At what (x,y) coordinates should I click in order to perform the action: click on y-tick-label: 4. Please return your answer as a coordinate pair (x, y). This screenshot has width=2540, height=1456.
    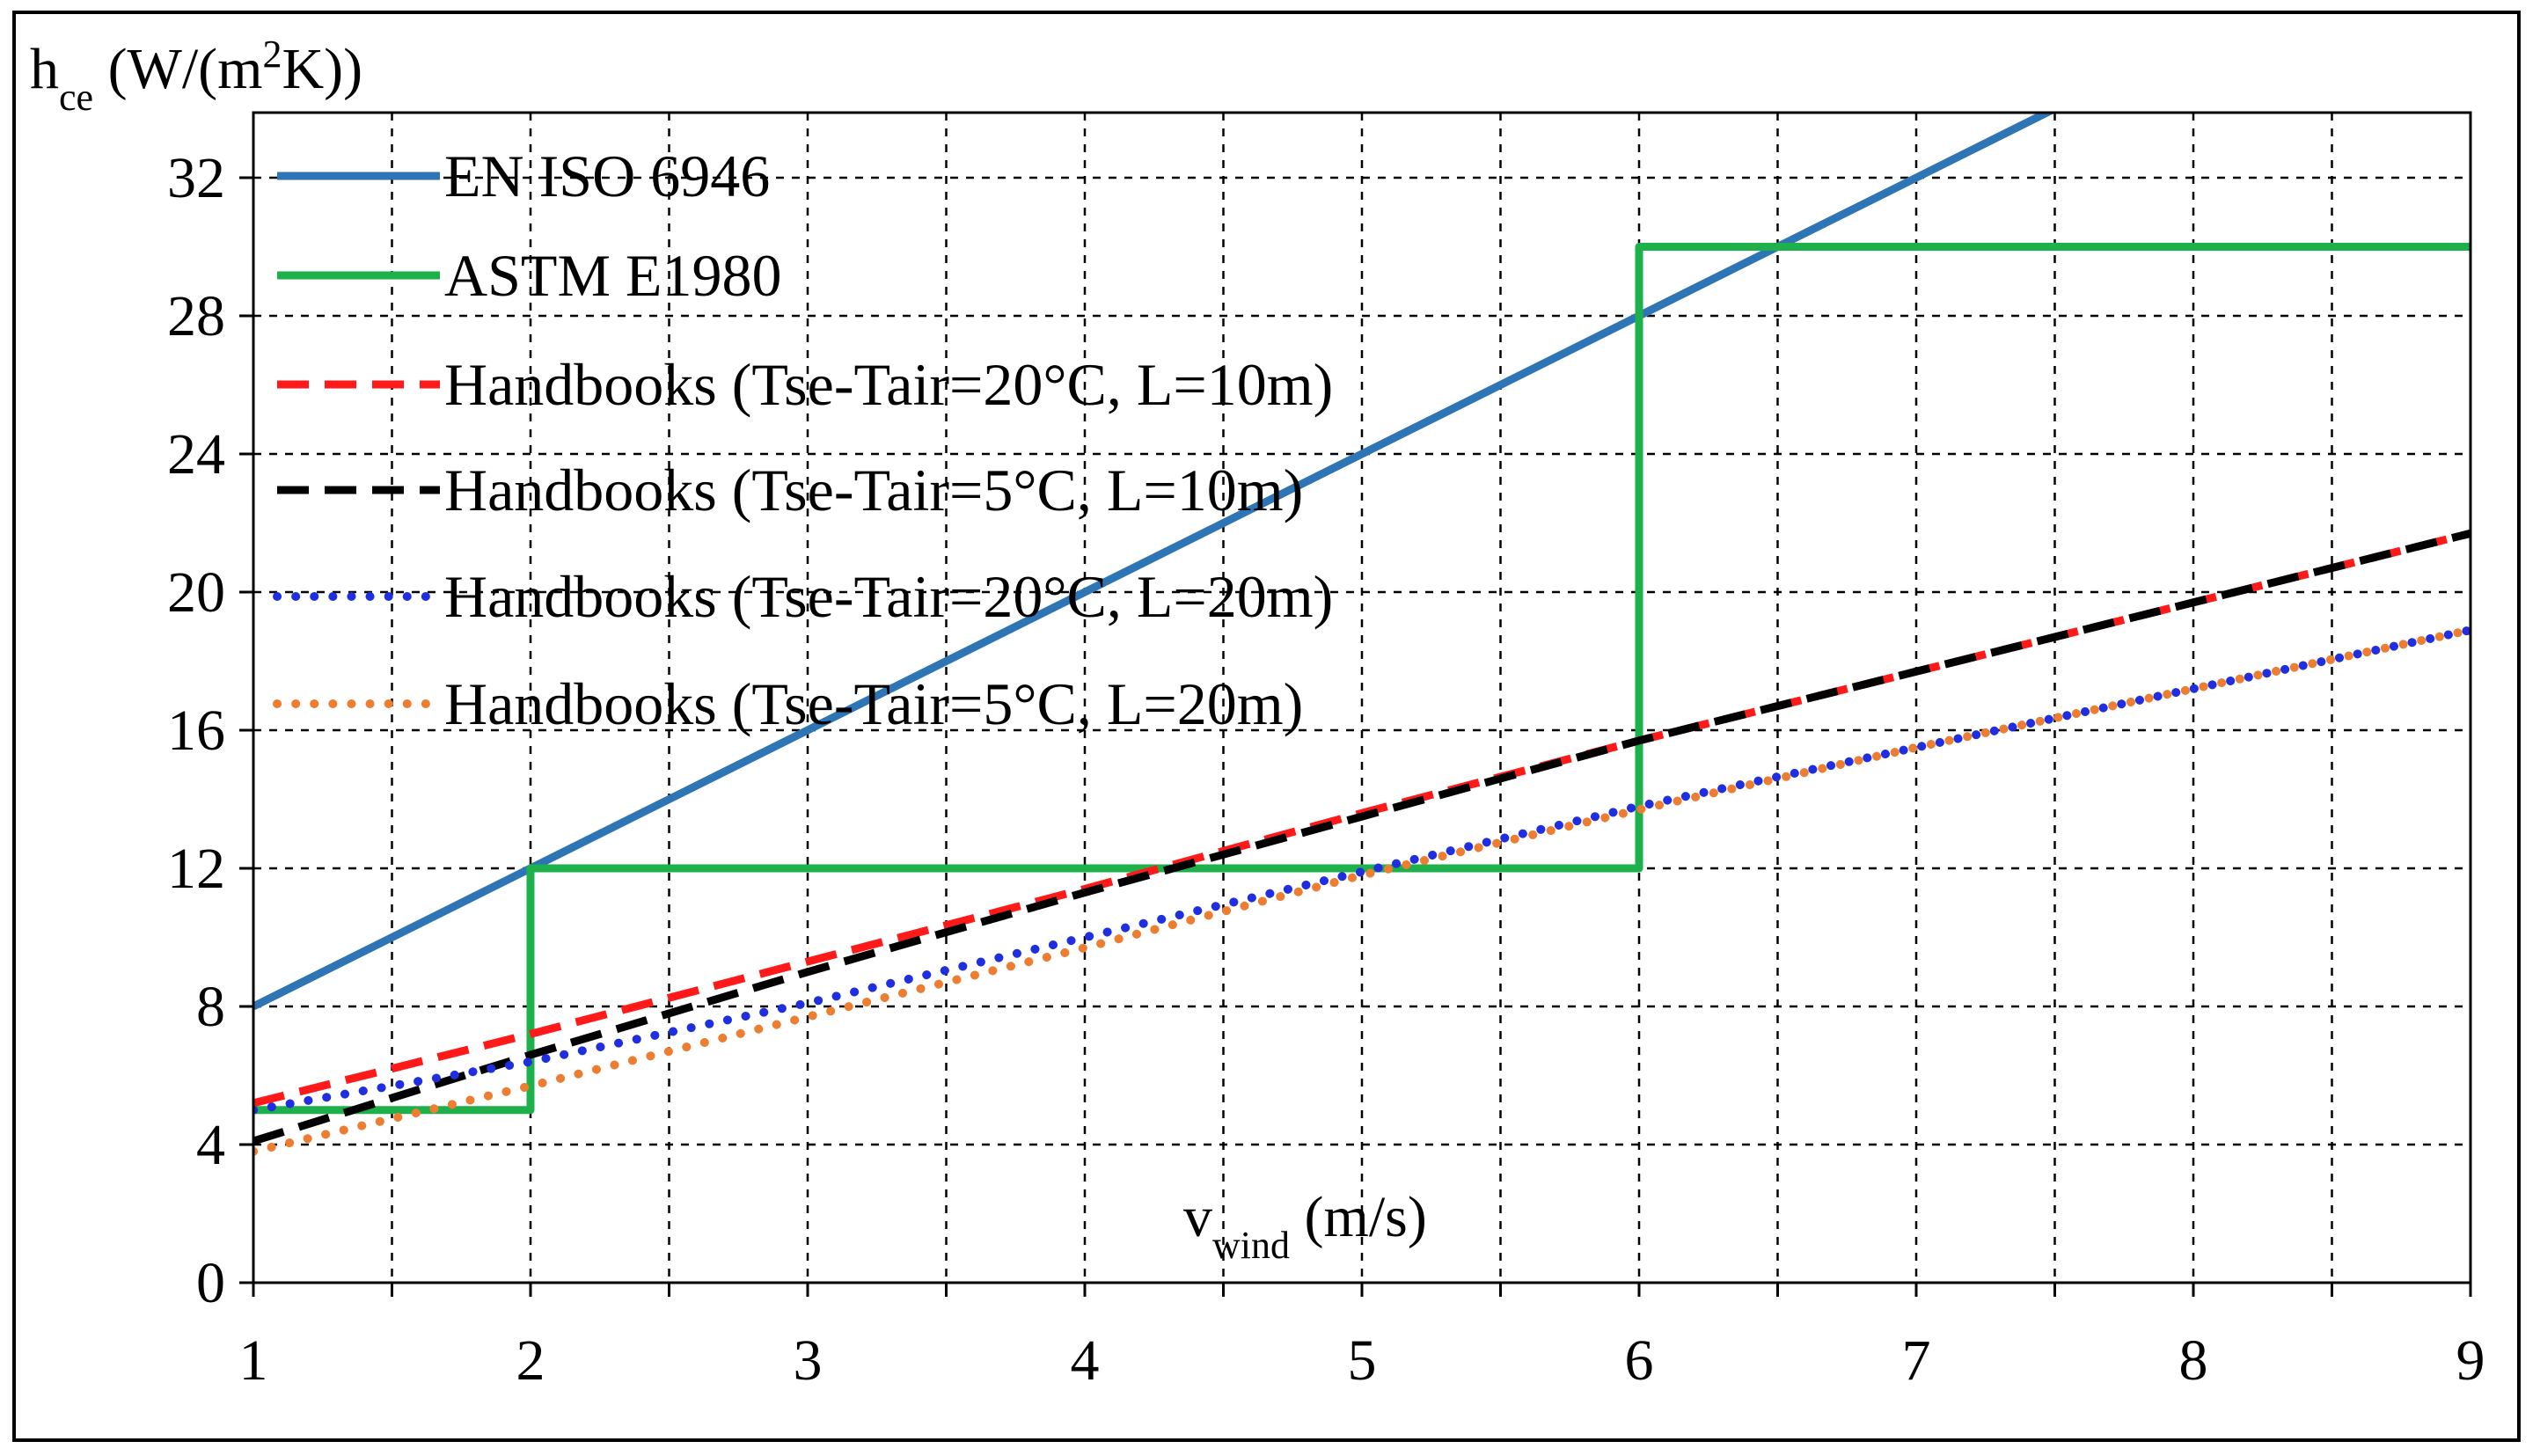
    Looking at the image, I should click on (210, 1145).